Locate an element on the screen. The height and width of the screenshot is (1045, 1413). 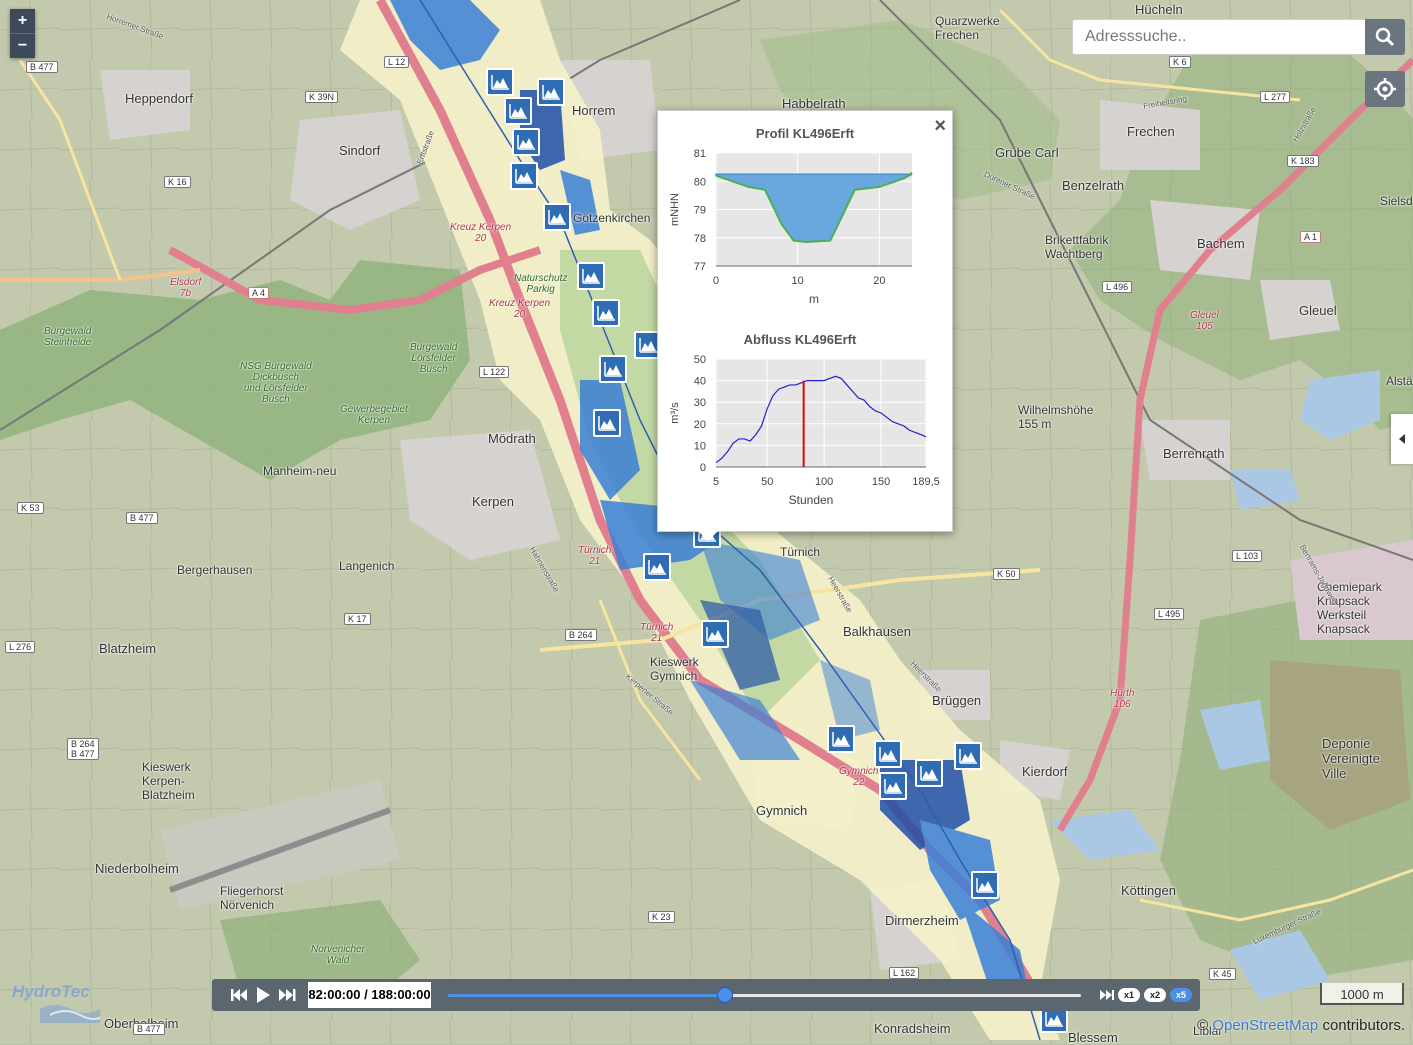
speed-x1-button: x1 is located at coordinates (1129, 995).